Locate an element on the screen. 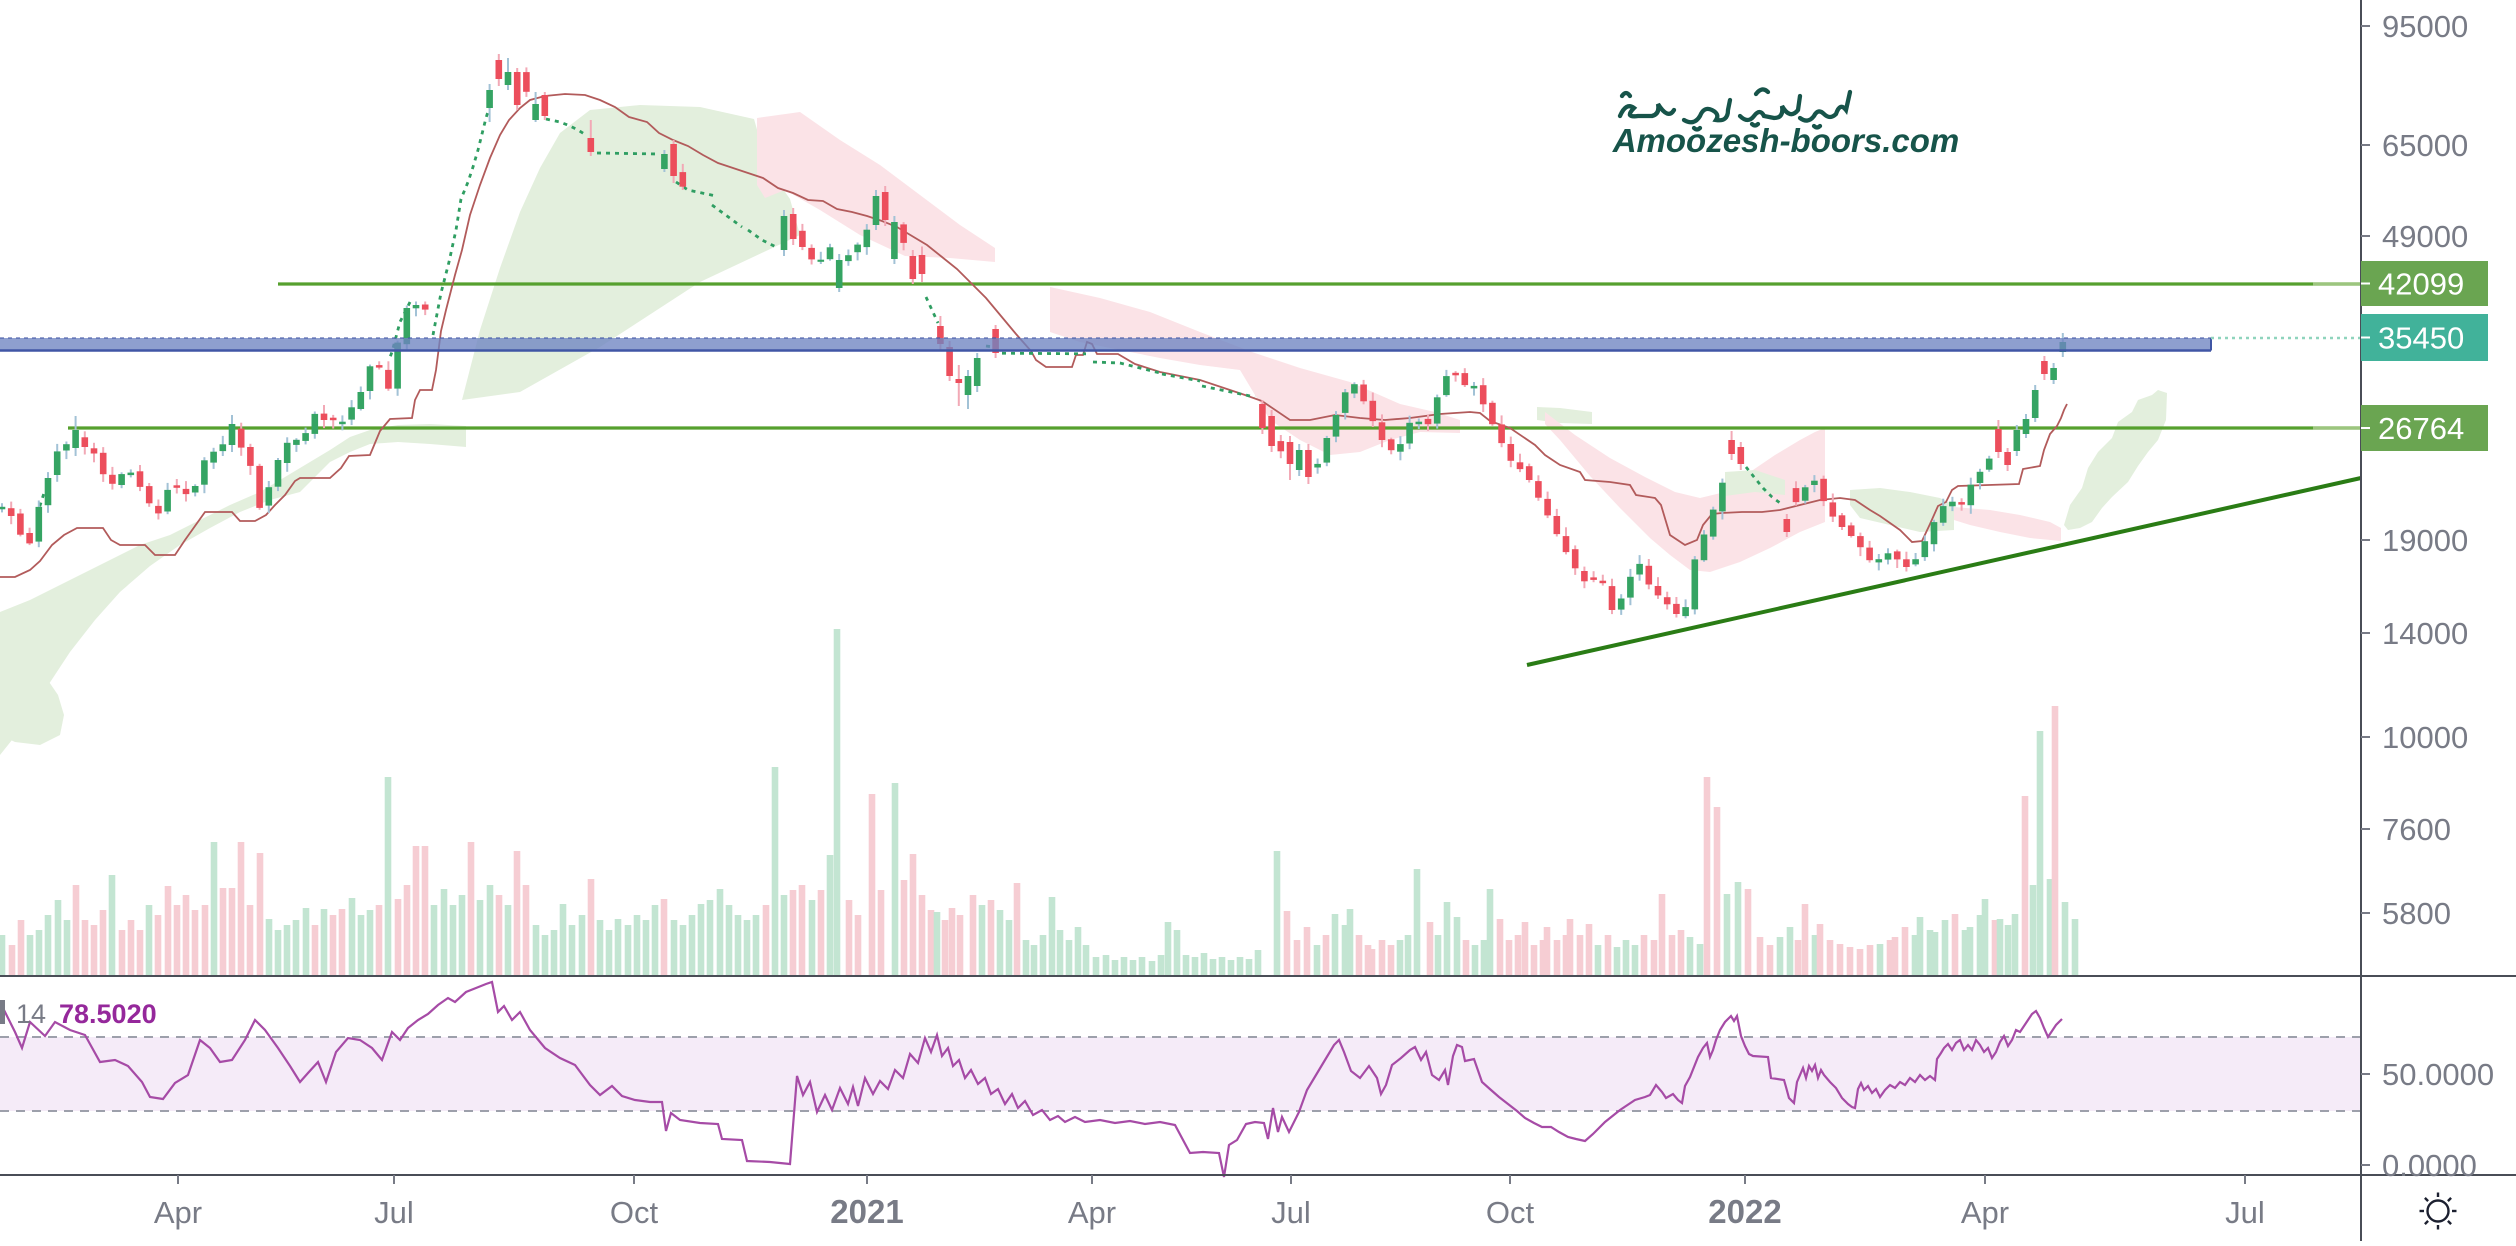  svg-text: 2022 is located at coordinates (1744, 1211).